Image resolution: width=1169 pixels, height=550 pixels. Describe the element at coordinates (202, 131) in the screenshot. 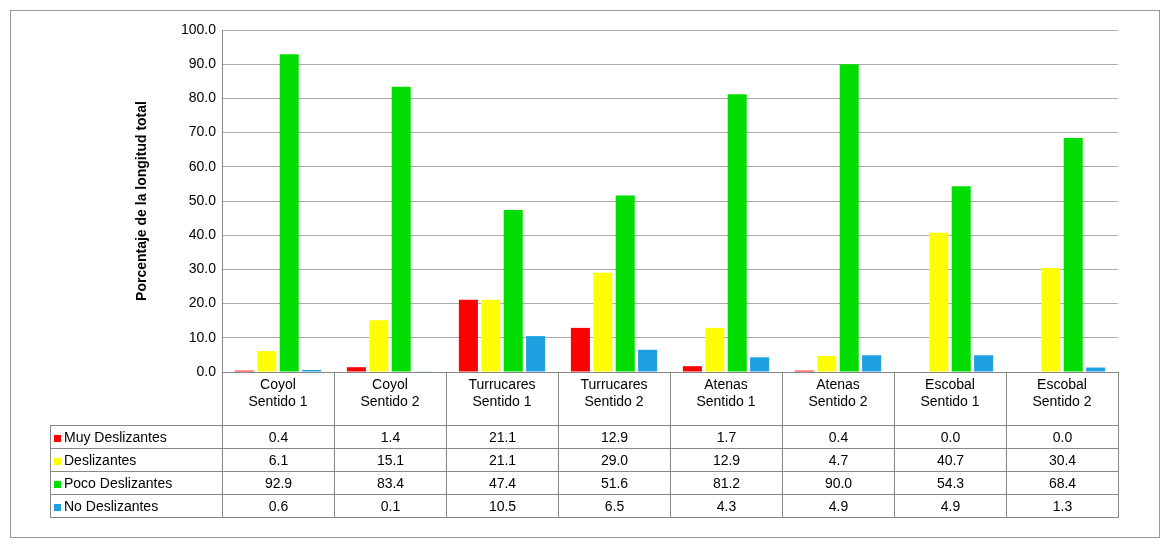

I see `y-tick-label: 70.0` at that location.